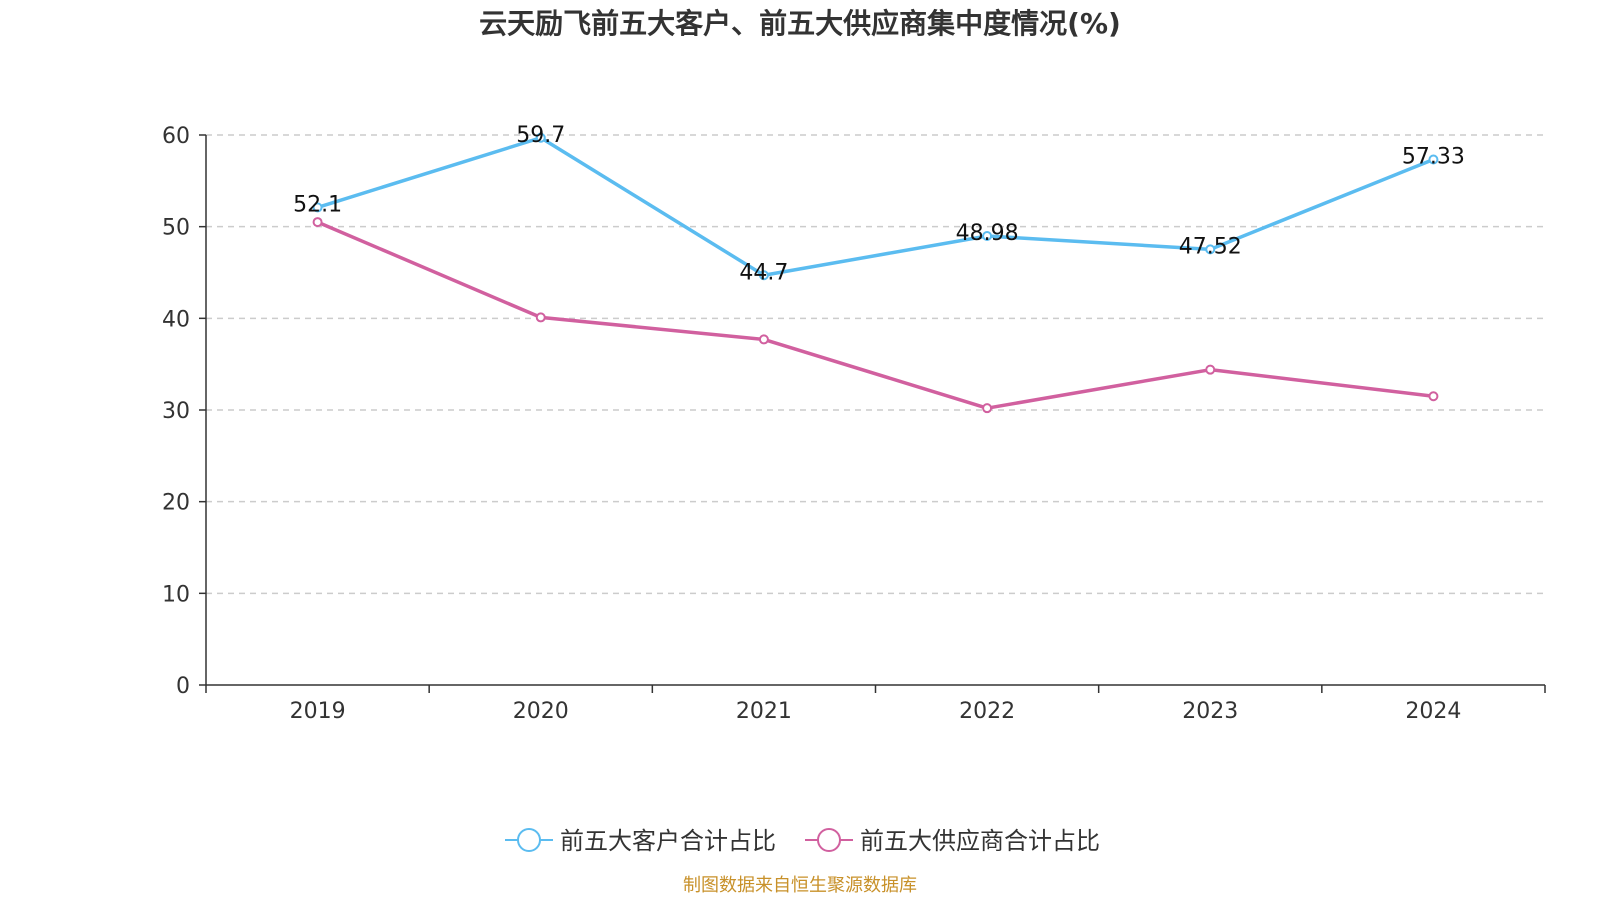 Image resolution: width=1600 pixels, height=900 pixels. I want to click on data-label: 57.33, so click(1433, 156).